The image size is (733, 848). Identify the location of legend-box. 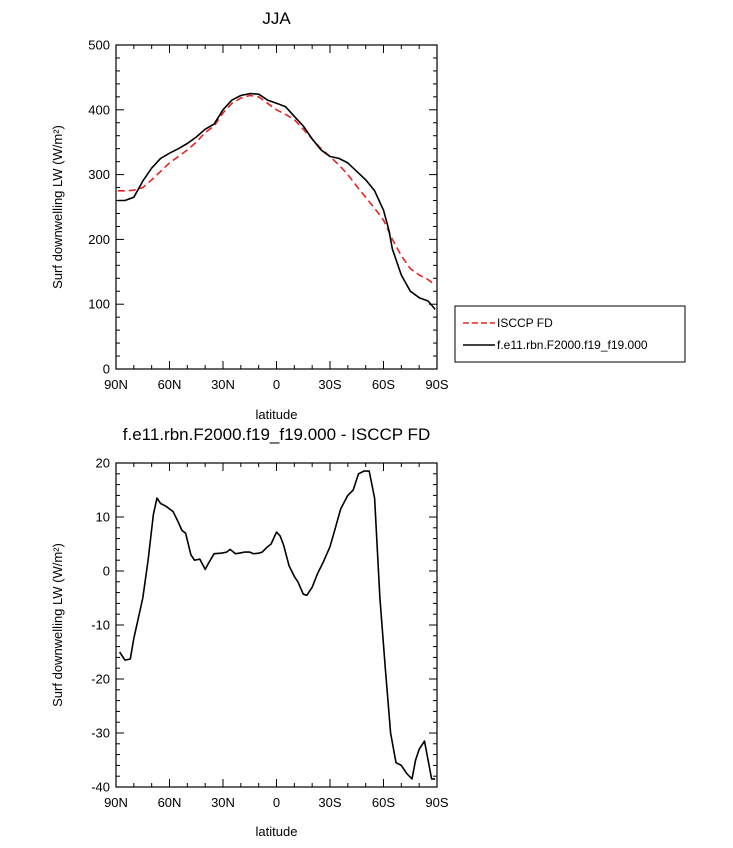
(570, 334).